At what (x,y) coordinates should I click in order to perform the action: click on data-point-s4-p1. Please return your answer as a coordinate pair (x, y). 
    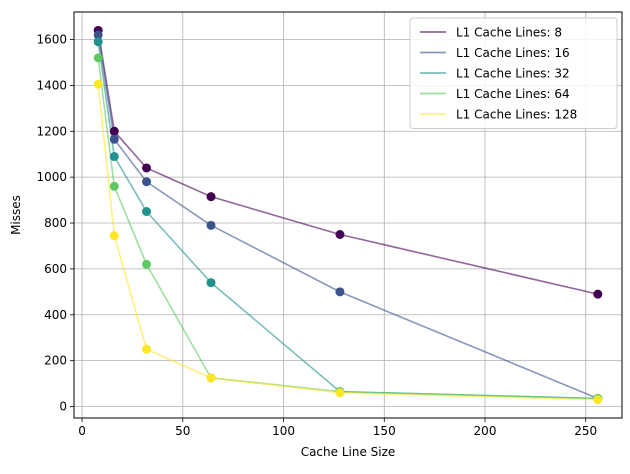
    Looking at the image, I should click on (114, 236).